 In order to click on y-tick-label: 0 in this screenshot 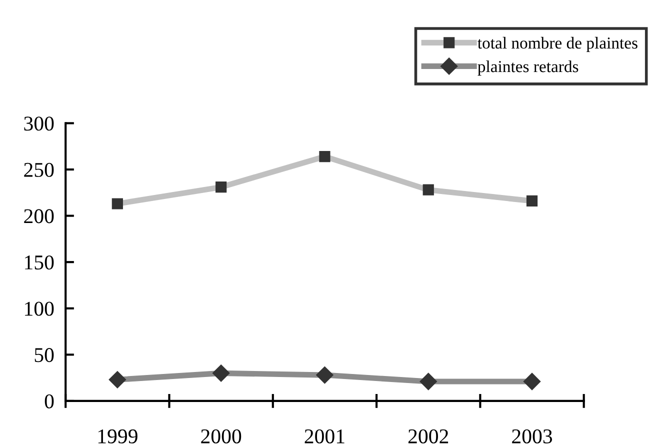, I will do `click(49, 401)`.